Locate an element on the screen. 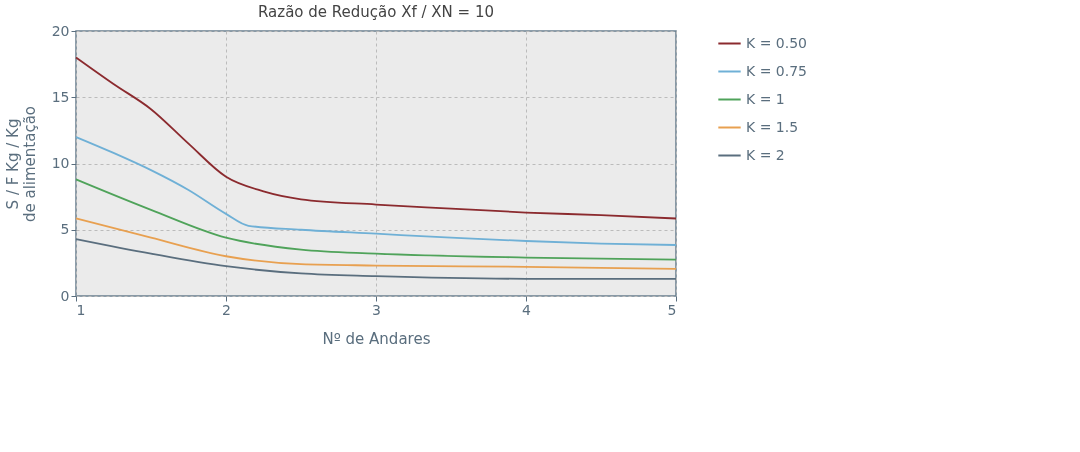  x-tick-label: 2 is located at coordinates (226, 309).